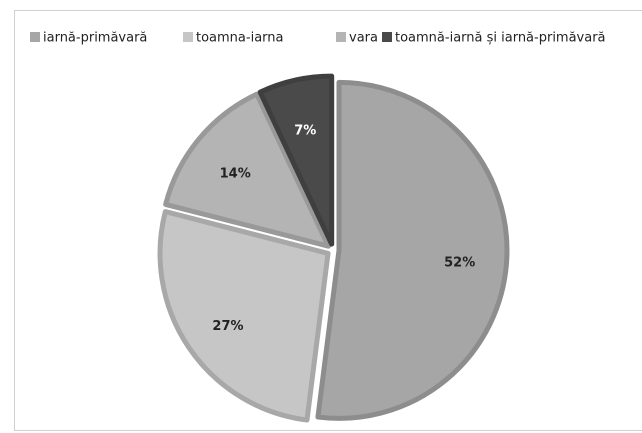 The width and height of the screenshot is (642, 433). What do you see at coordinates (239, 38) in the screenshot?
I see `legend-label: toamna-iarna` at bounding box center [239, 38].